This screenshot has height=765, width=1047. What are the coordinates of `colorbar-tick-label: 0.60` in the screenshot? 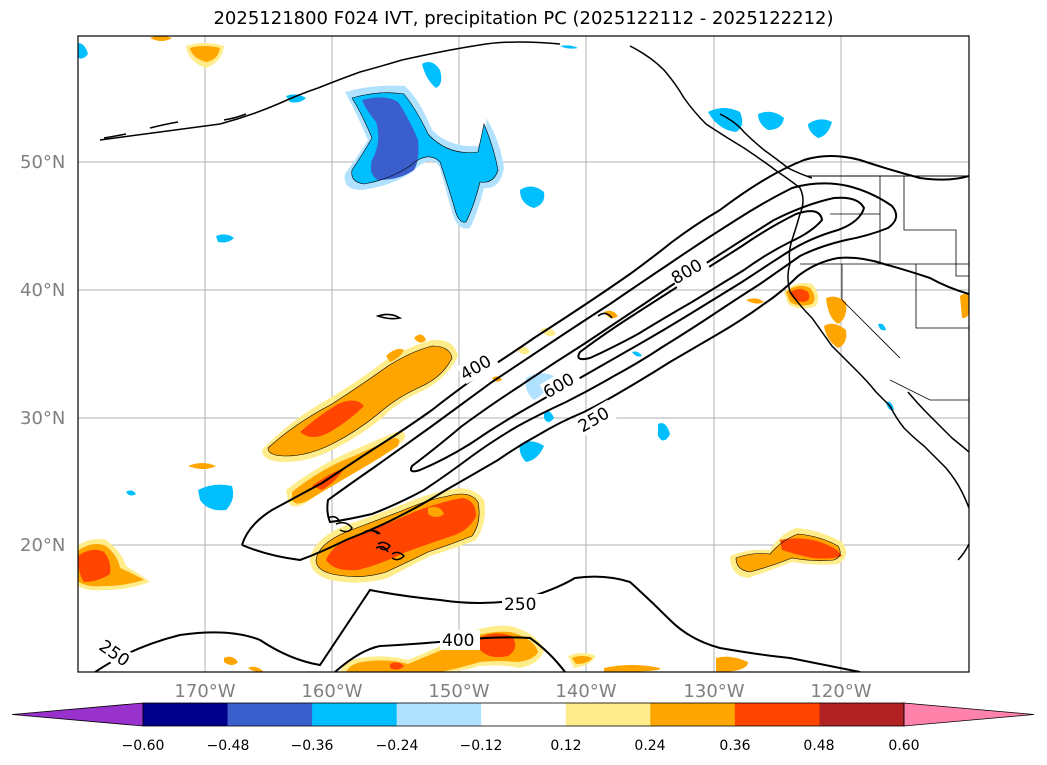 It's located at (903, 746).